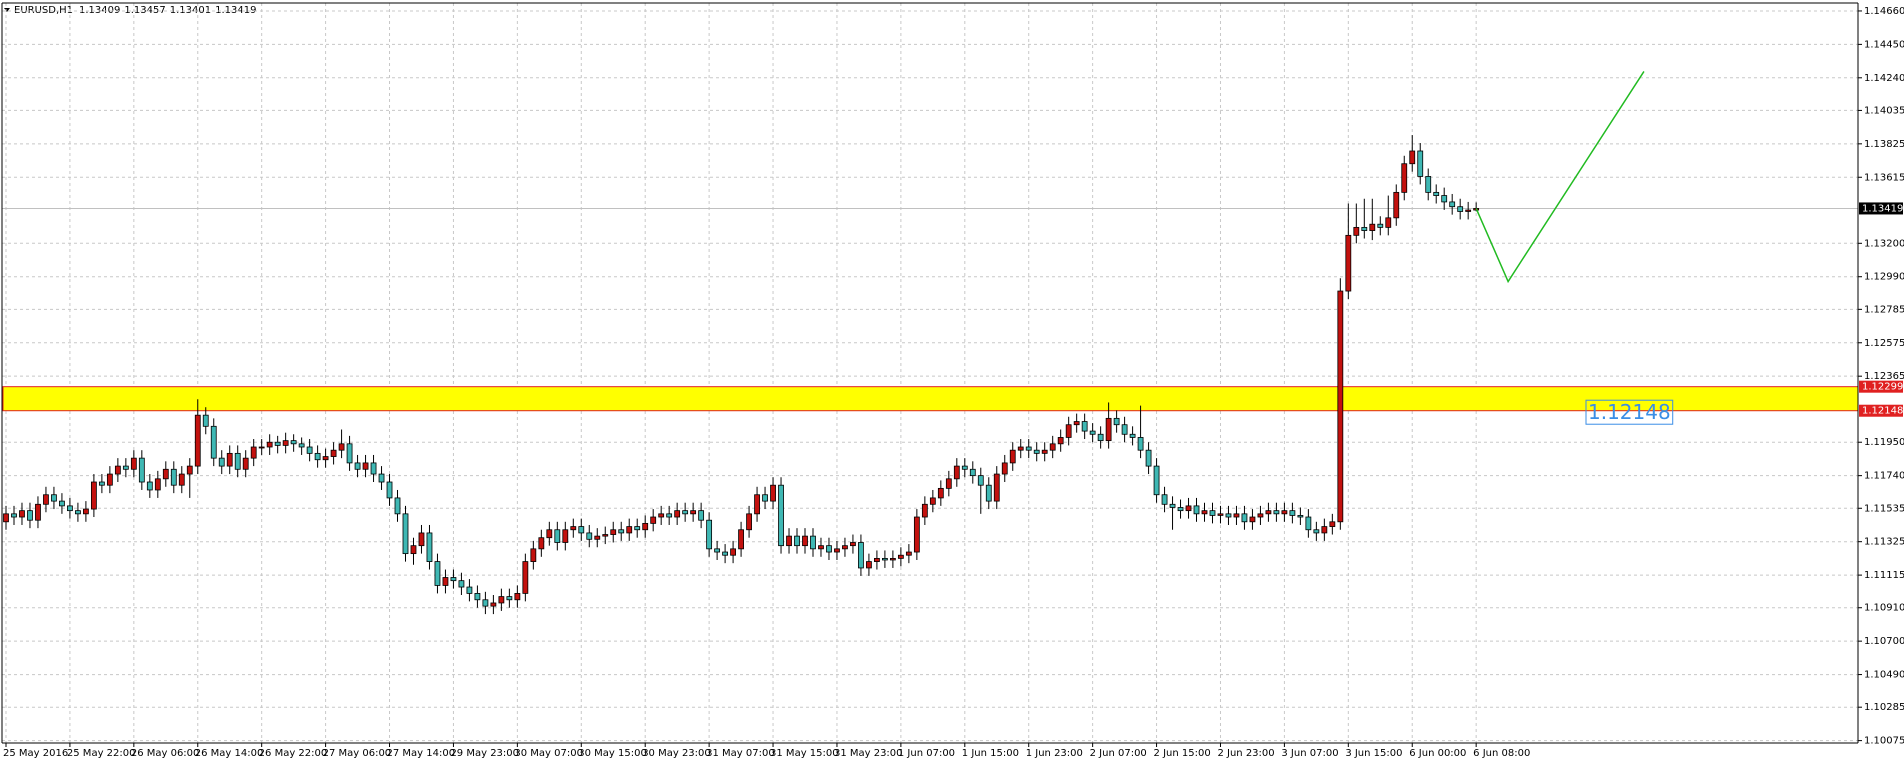 Image resolution: width=1904 pixels, height=760 pixels. I want to click on y-tick-label: 1.11950, so click(1884, 442).